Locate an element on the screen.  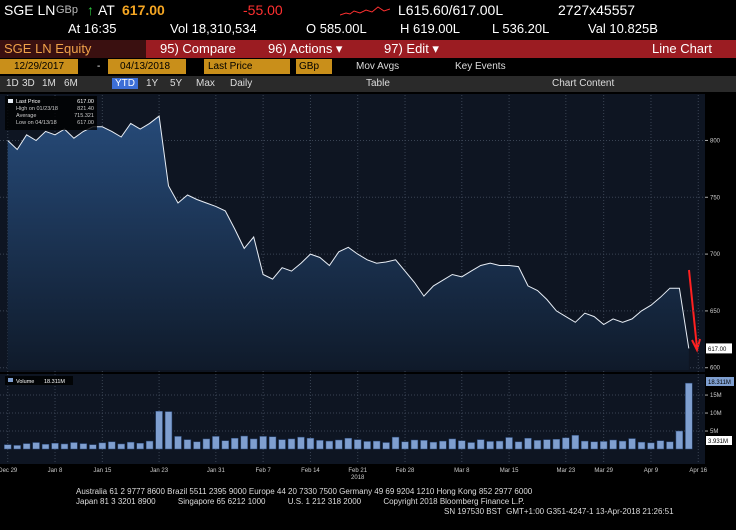
x-tick-label: Feb 28 is located at coordinates (405, 471).